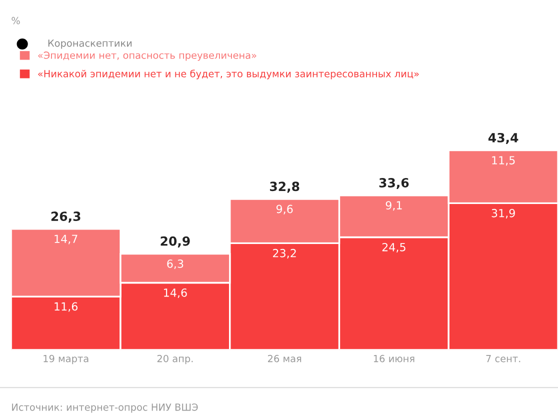 Image resolution: width=558 pixels, height=419 pixels. I want to click on total-label: 32,8, so click(285, 187).